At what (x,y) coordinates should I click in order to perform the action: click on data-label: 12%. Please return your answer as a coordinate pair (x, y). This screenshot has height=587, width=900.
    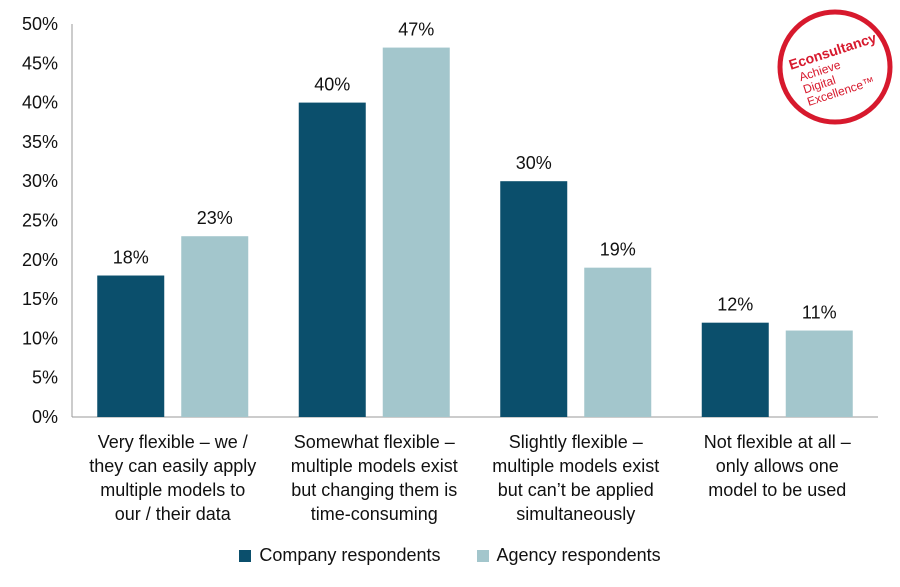
    Looking at the image, I should click on (735, 305).